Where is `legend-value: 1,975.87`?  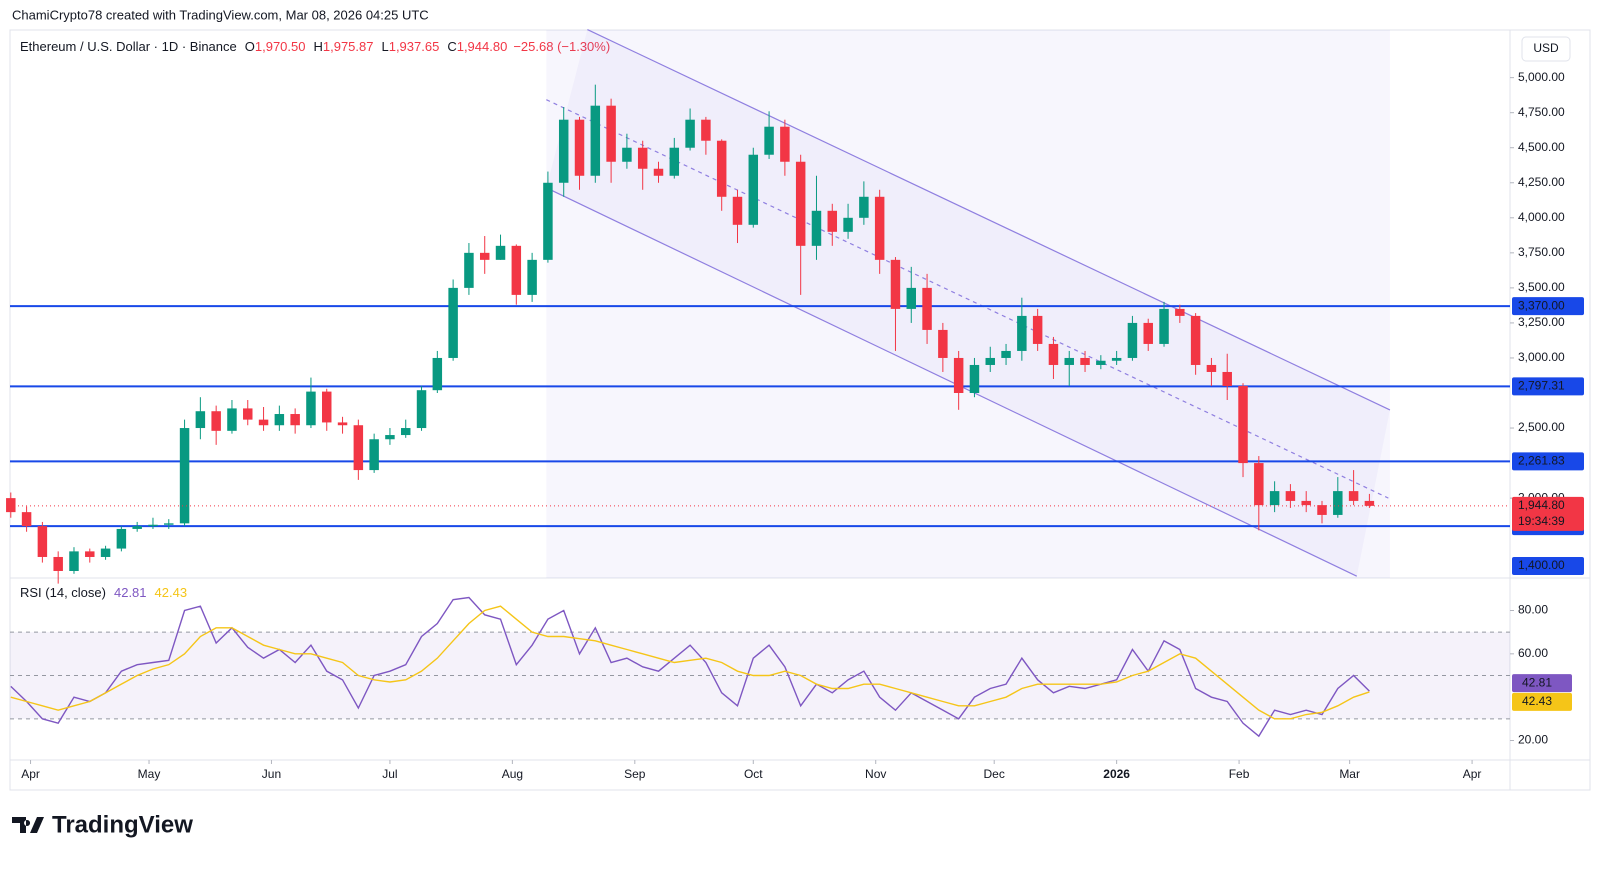
legend-value: 1,975.87 is located at coordinates (348, 46).